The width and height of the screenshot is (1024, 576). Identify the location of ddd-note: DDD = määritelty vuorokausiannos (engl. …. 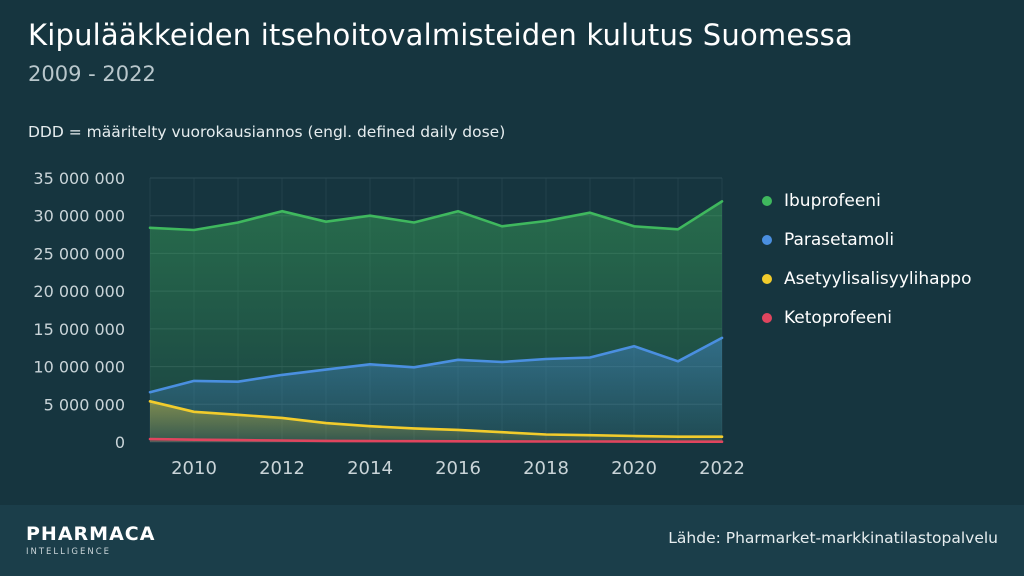
(267, 132).